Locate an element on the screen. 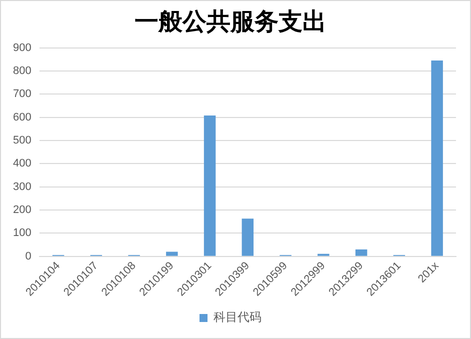  y-tick-label: 500 is located at coordinates (22, 140).